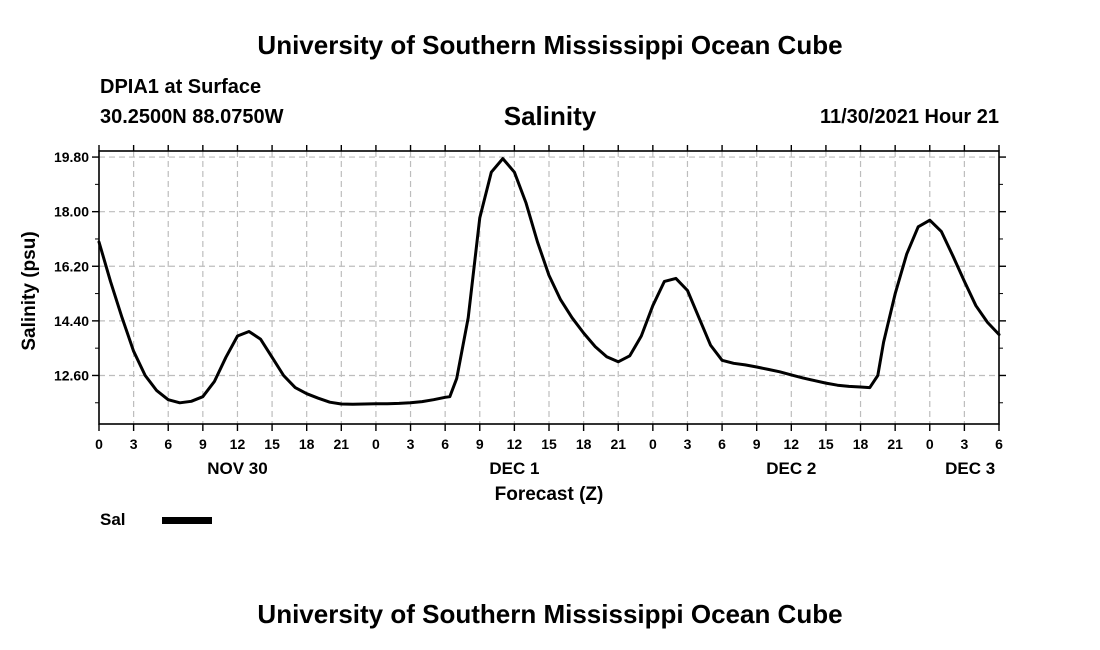 The height and width of the screenshot is (650, 1100). What do you see at coordinates (113, 519) in the screenshot?
I see `legend-label-sal: Sal` at bounding box center [113, 519].